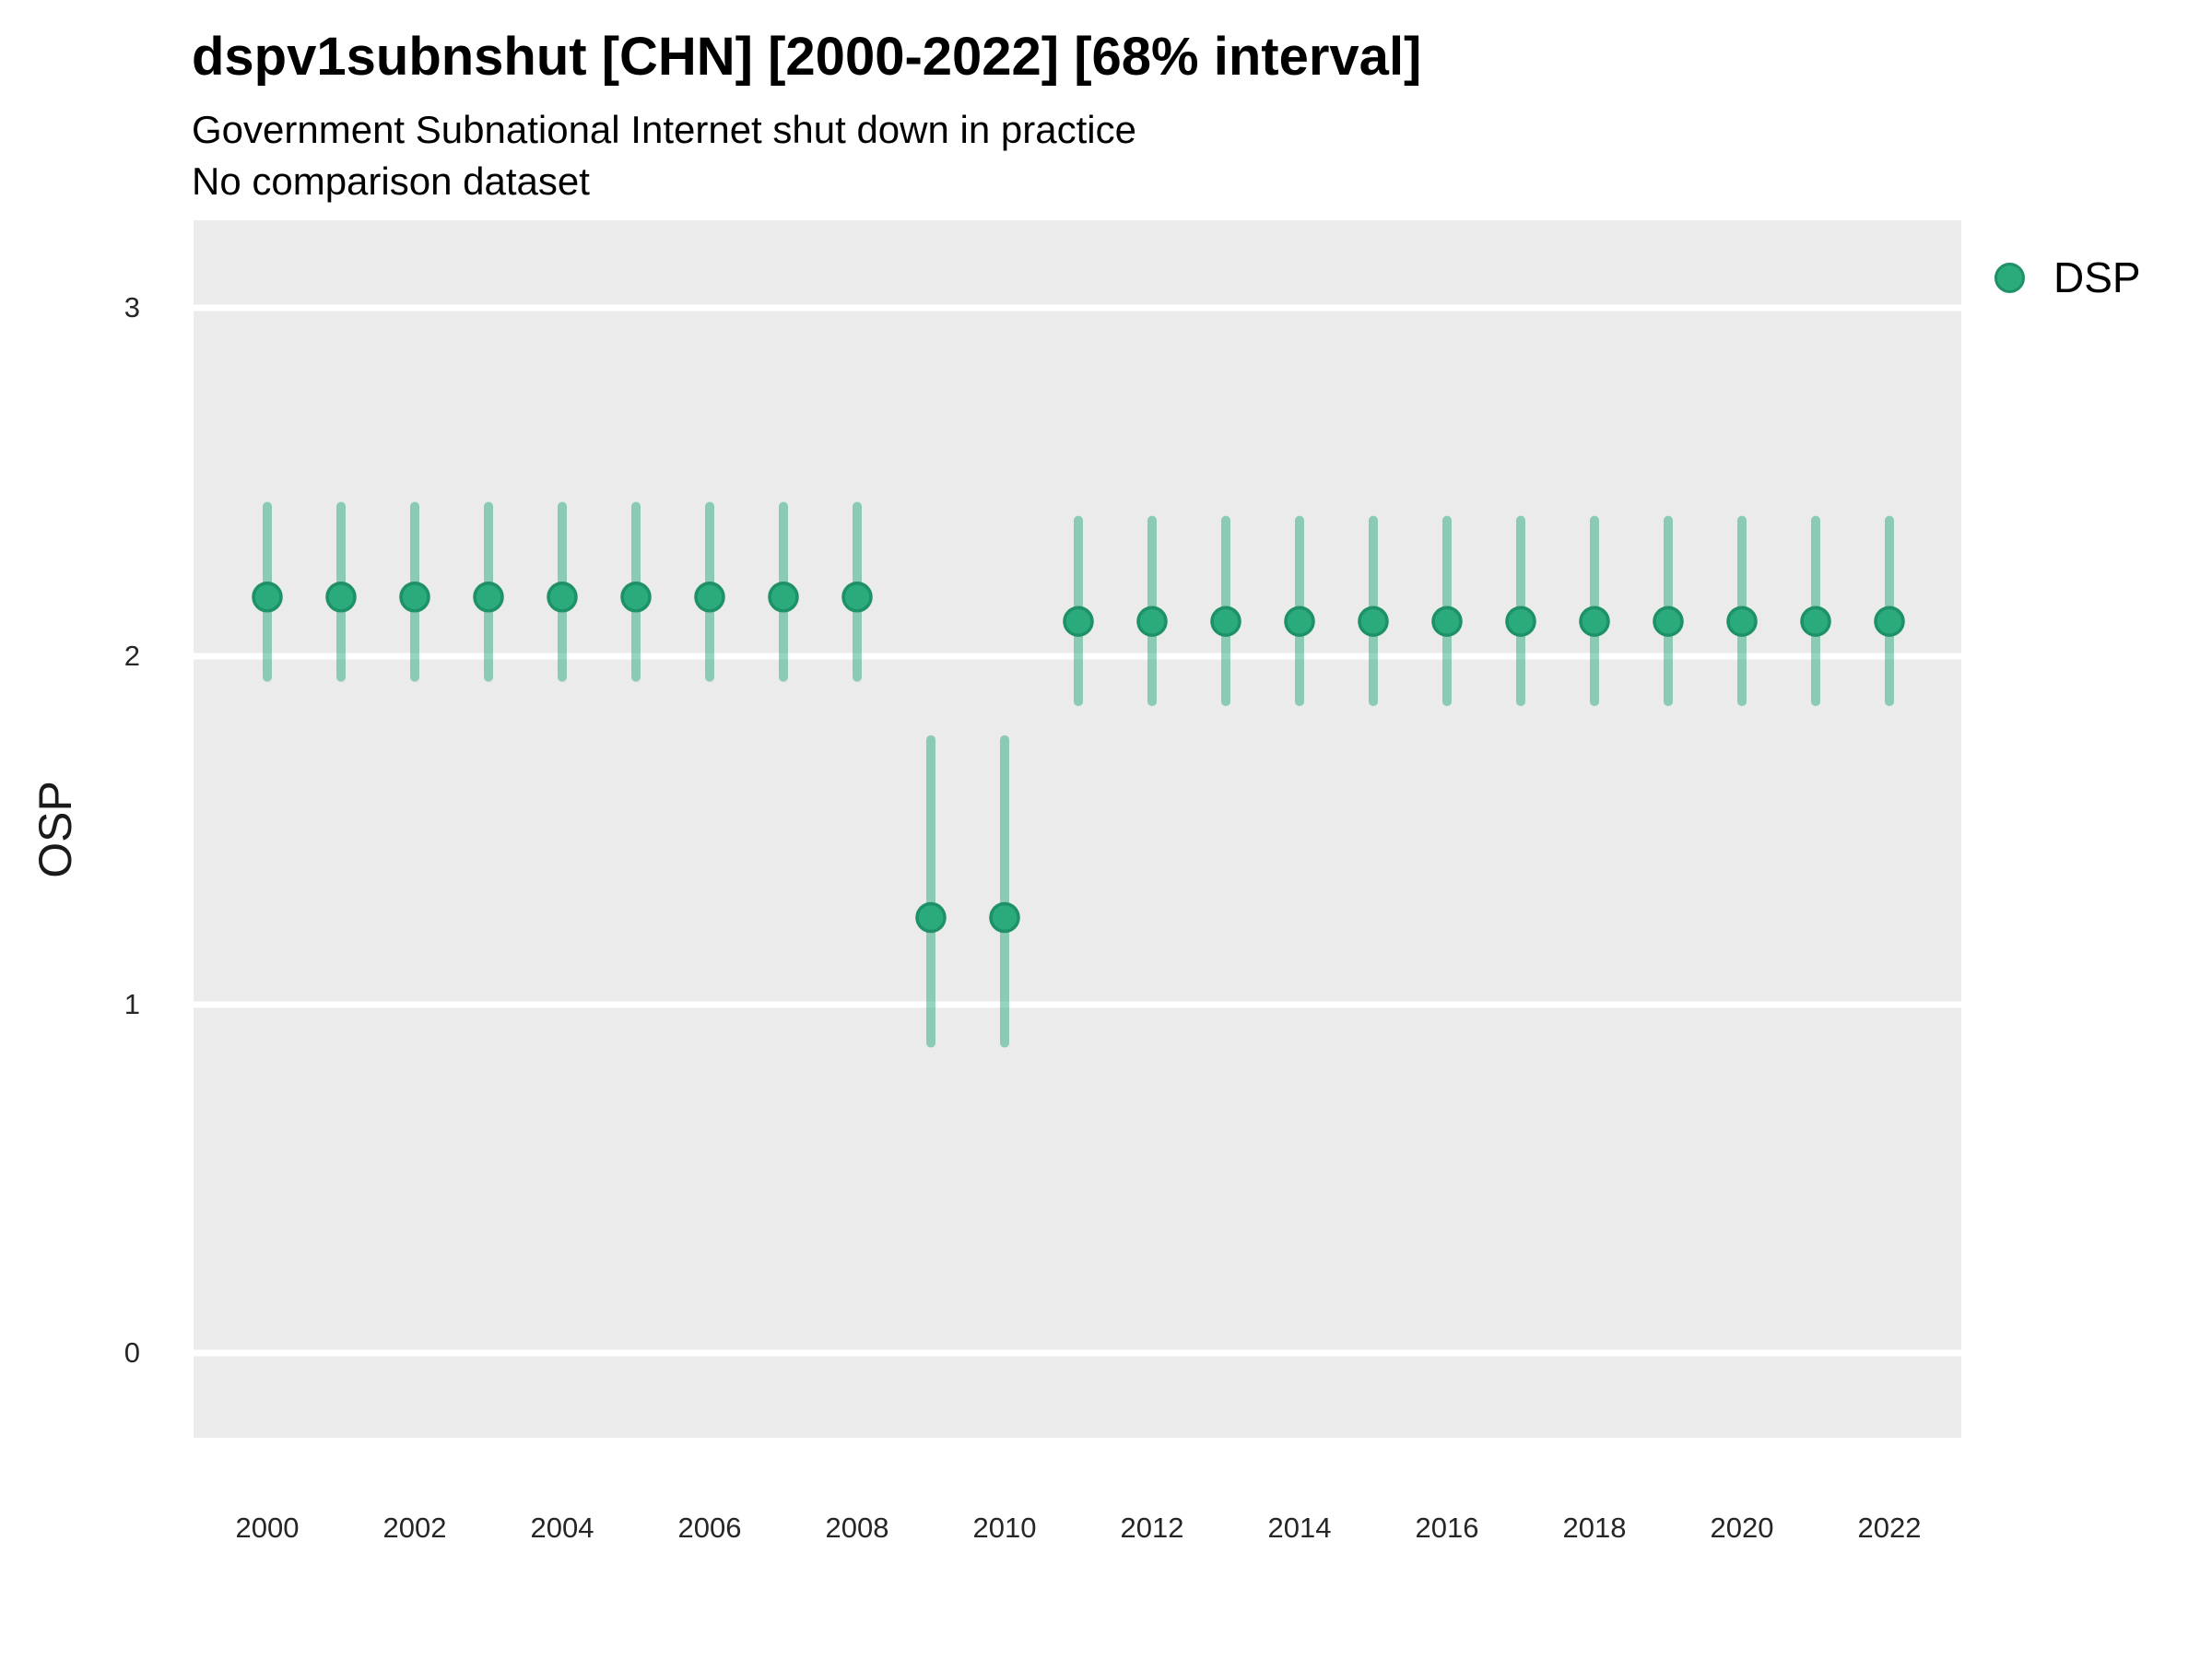  What do you see at coordinates (1594, 1528) in the screenshot?
I see `x-tick-label-2018: 2018` at bounding box center [1594, 1528].